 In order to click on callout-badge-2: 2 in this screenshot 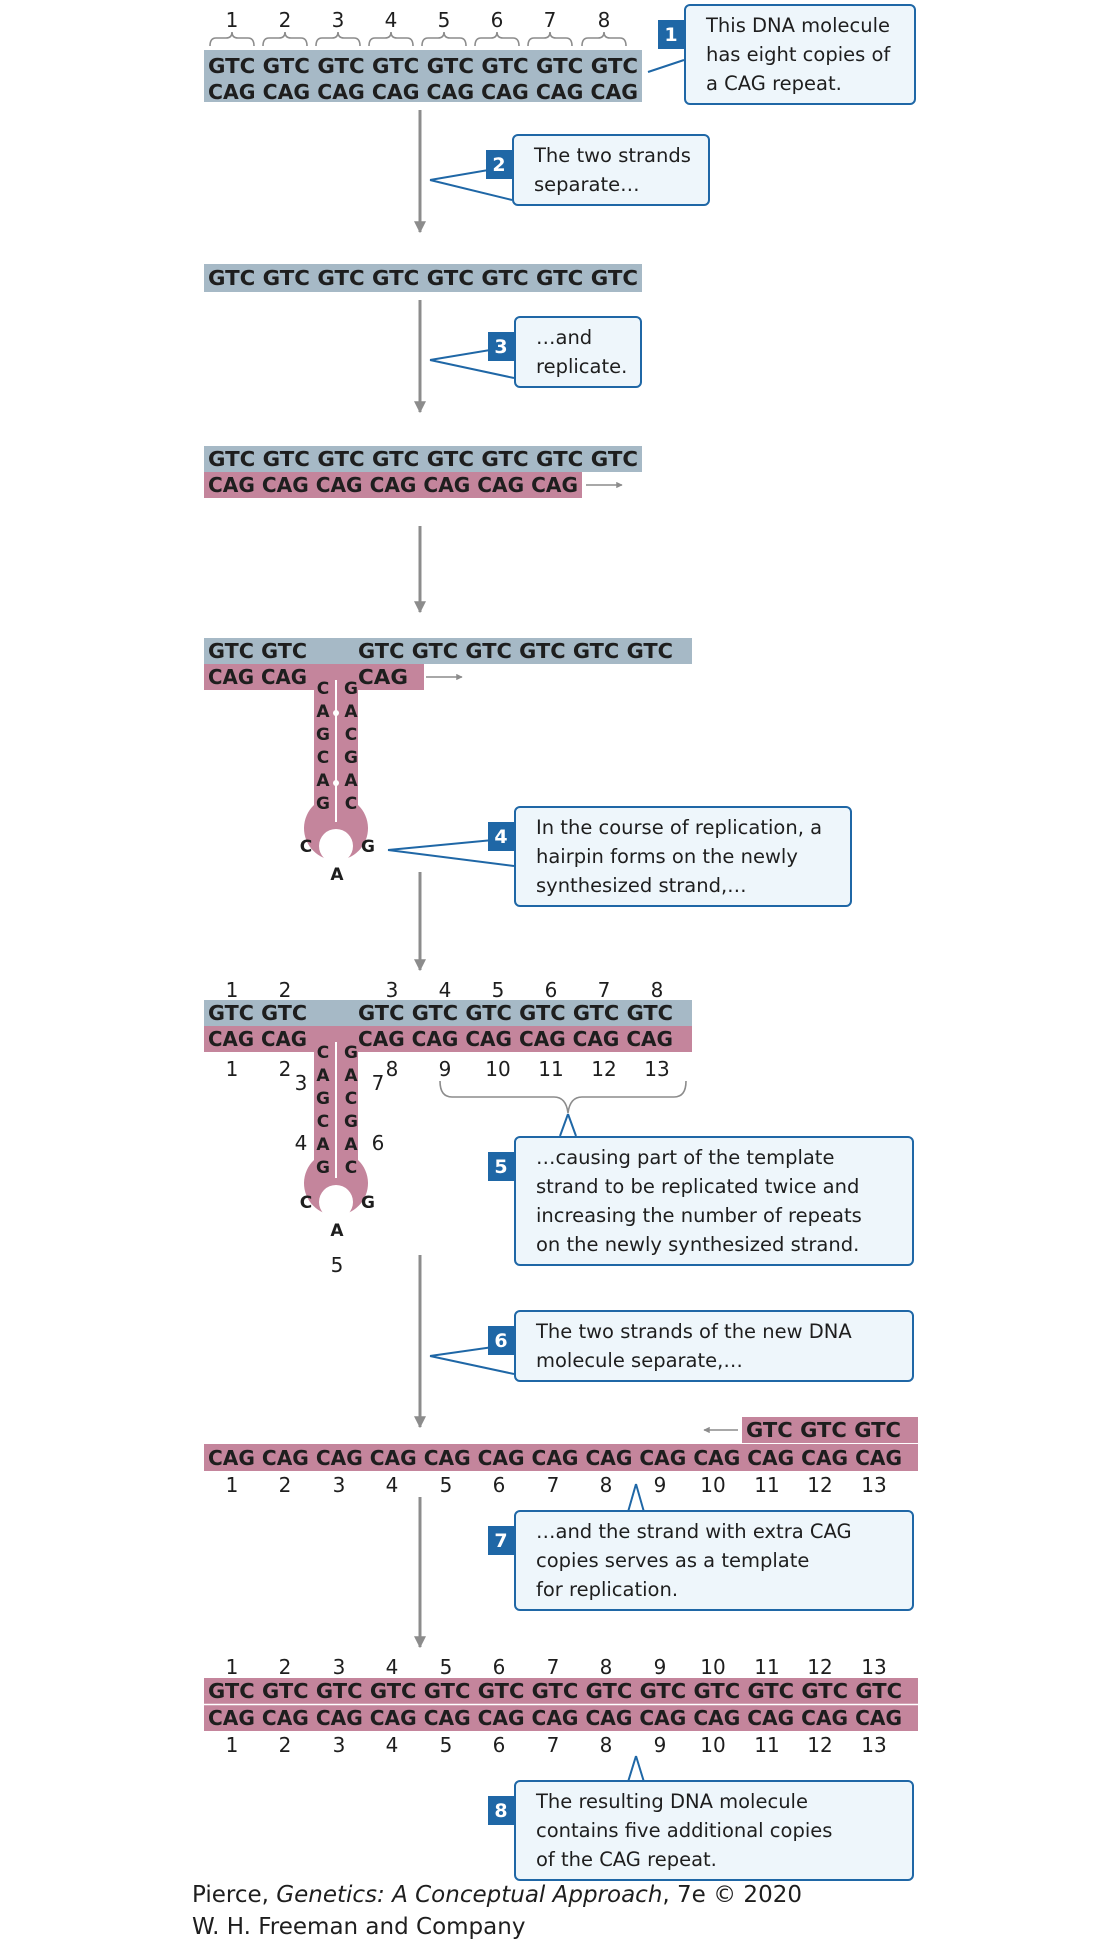, I will do `click(499, 164)`.